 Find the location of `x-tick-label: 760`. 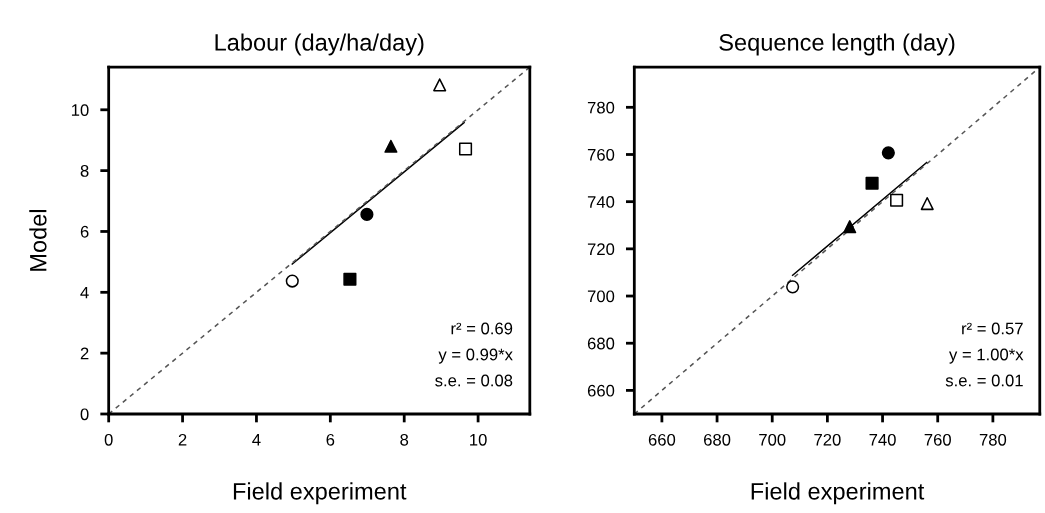

x-tick-label: 760 is located at coordinates (937, 439).